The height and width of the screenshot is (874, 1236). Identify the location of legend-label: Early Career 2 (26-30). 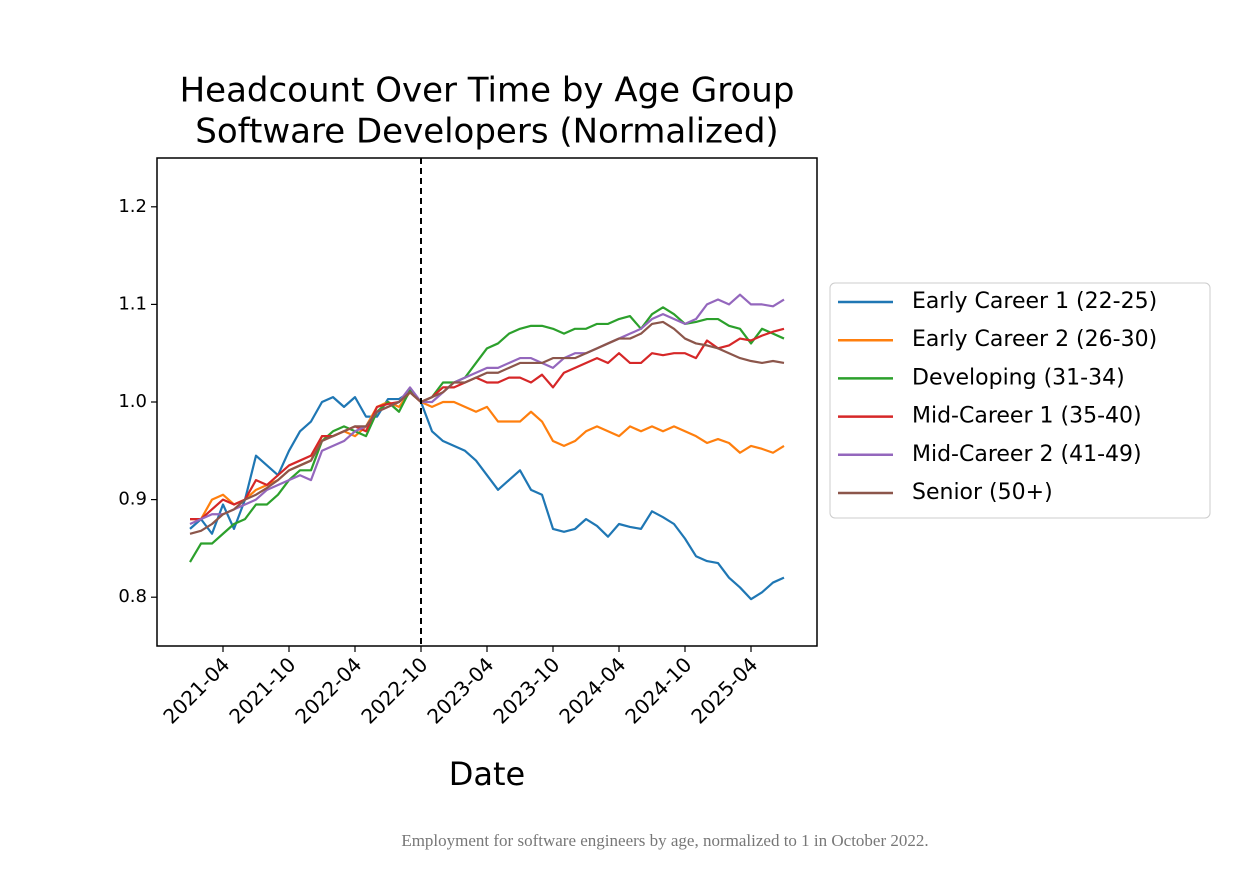
(1034, 339).